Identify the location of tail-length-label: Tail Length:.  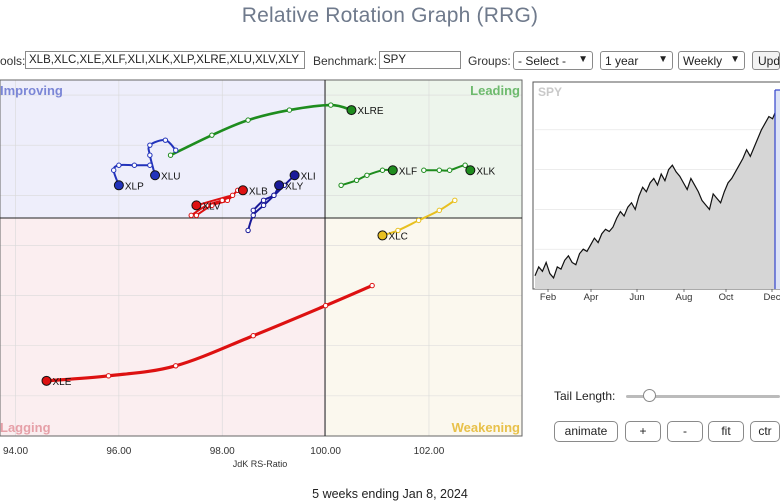
(585, 396).